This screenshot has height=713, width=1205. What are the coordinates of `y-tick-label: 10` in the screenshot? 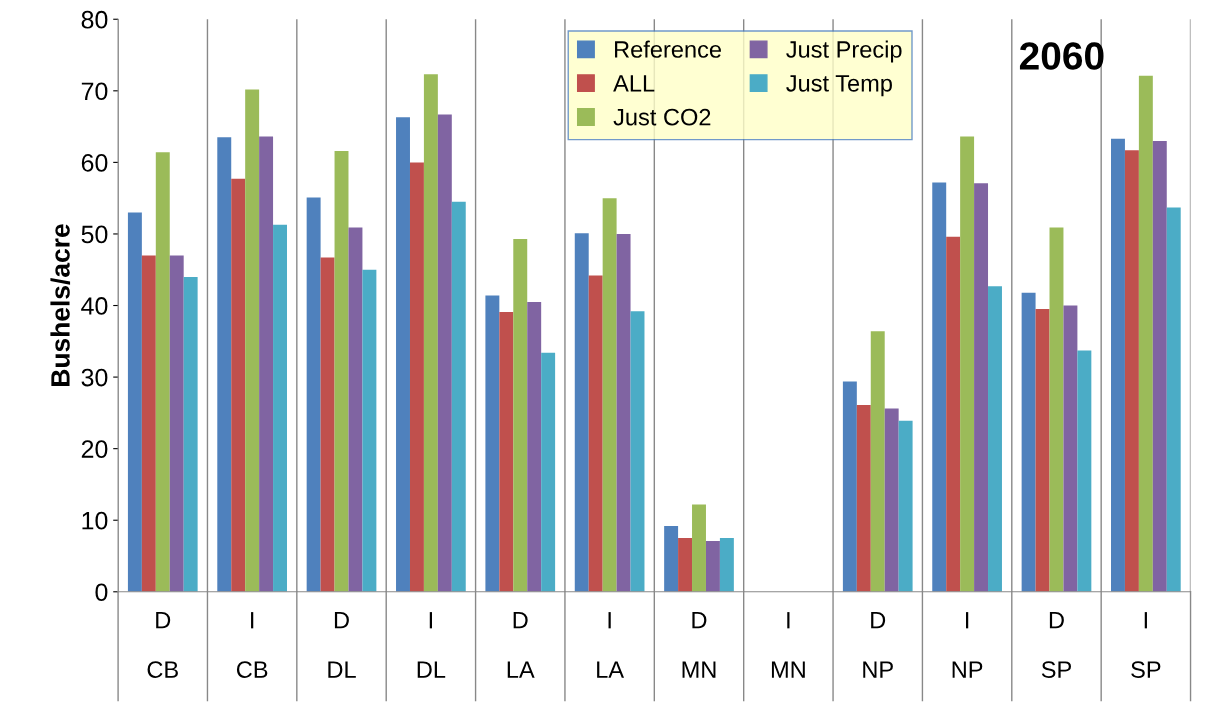 It's located at (95, 520).